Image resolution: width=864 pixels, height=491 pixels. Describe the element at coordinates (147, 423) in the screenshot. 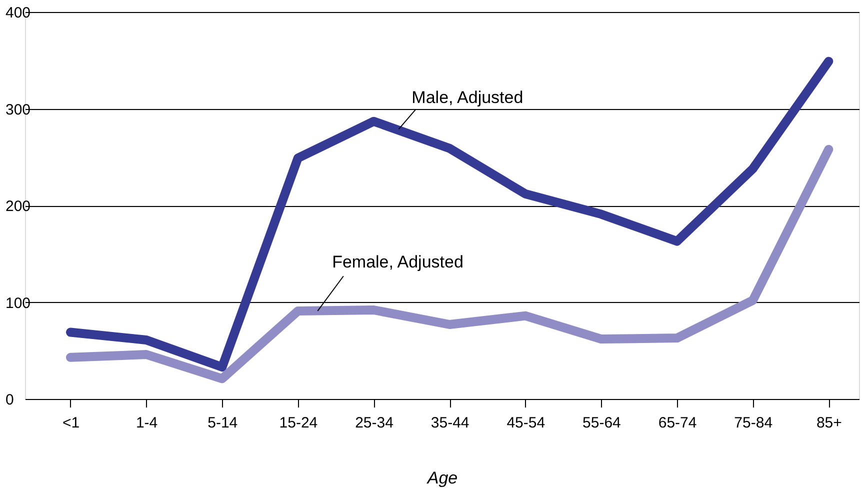

I see `x-tick-label: 1-4` at that location.